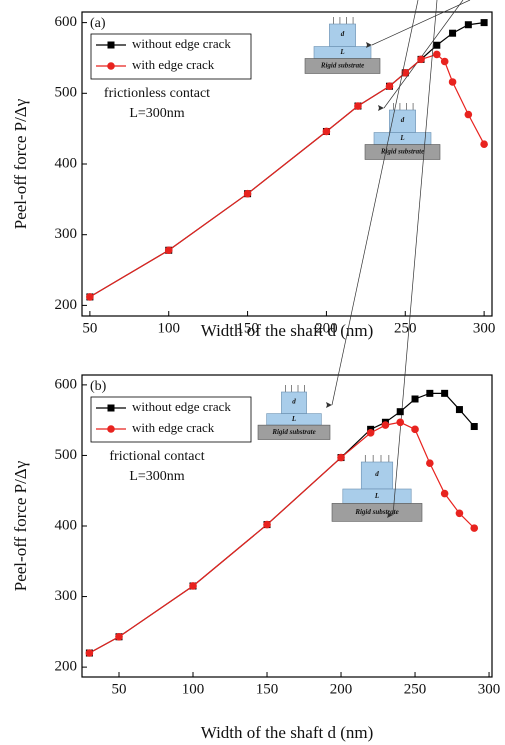  What do you see at coordinates (157, 93) in the screenshot?
I see `annotation: frictionless contact` at bounding box center [157, 93].